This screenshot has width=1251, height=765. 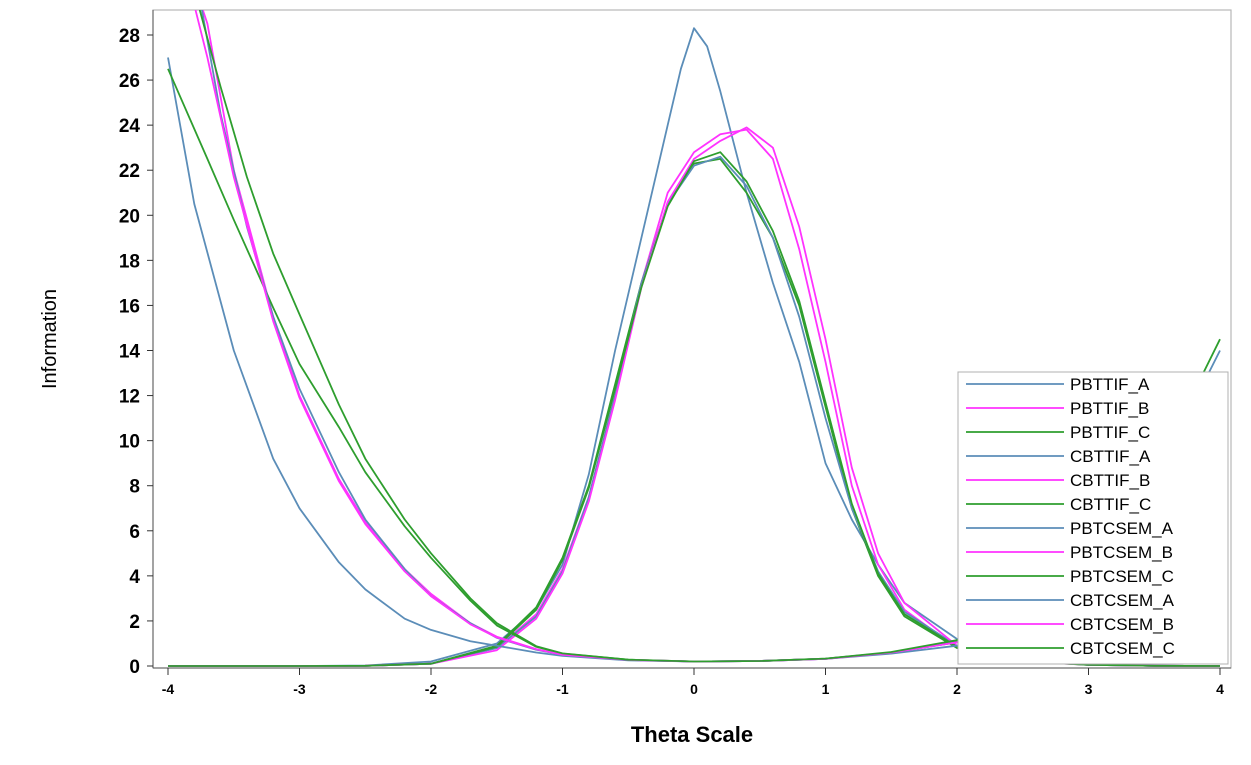 I want to click on y-tick-label: 0, so click(x=134, y=667).